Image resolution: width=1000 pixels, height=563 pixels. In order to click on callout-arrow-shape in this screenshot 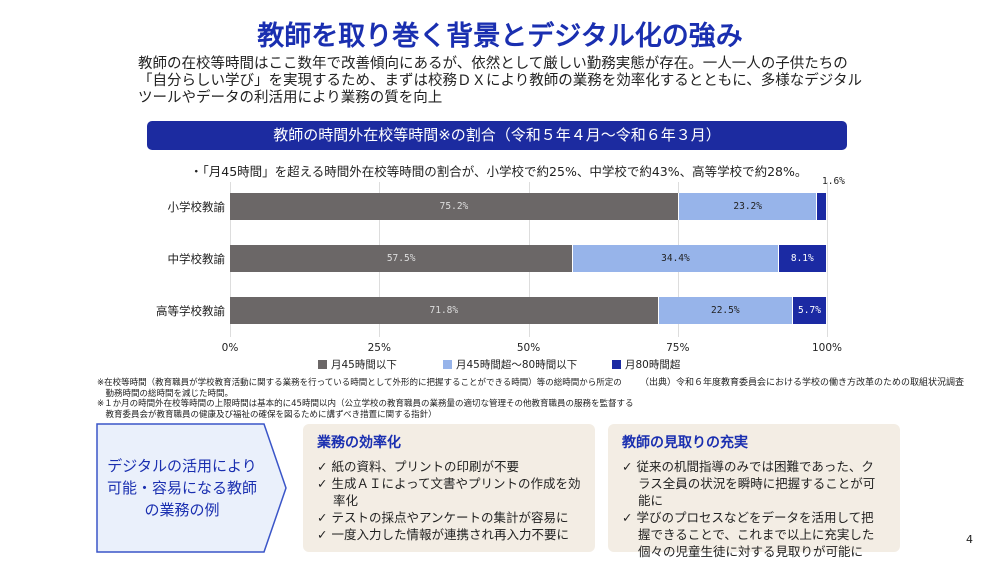, I will do `click(191, 488)`.